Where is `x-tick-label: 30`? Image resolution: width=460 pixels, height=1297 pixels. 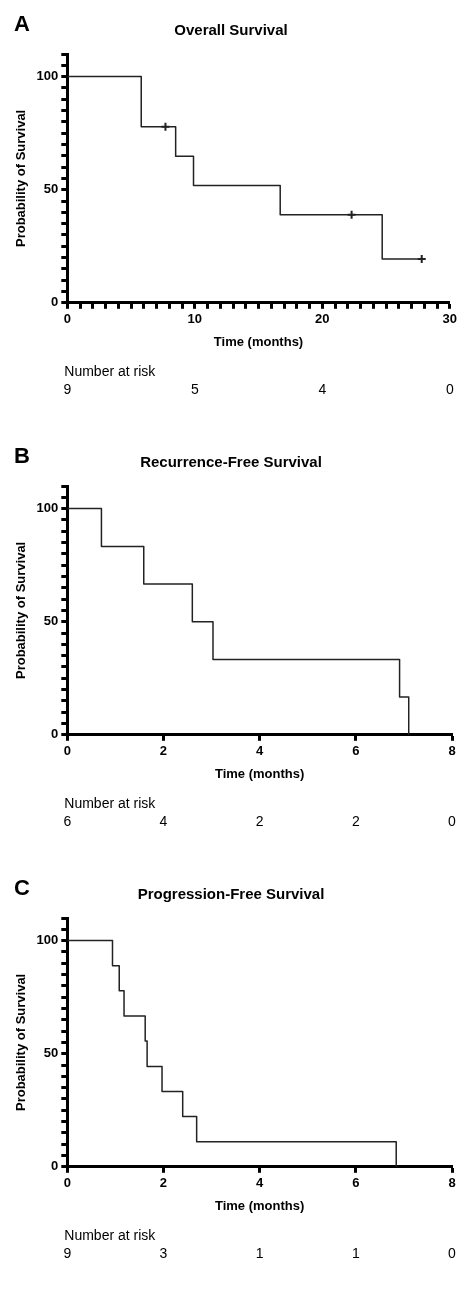 x-tick-label: 30 is located at coordinates (449, 319).